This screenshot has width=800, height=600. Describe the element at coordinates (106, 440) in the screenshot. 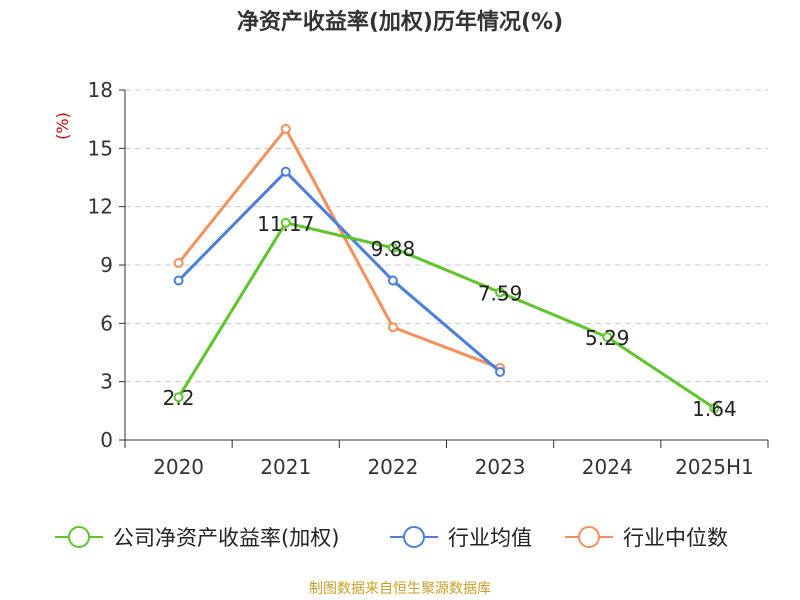

I see `y-tick-label: 0` at that location.